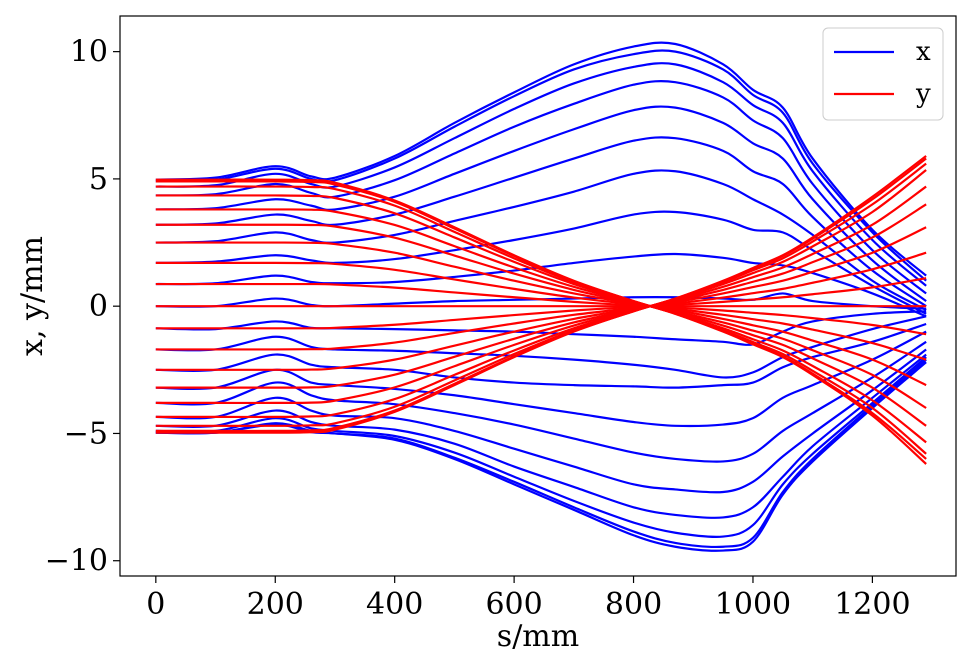  I want to click on y-tick-label-5: 5, so click(98, 179).